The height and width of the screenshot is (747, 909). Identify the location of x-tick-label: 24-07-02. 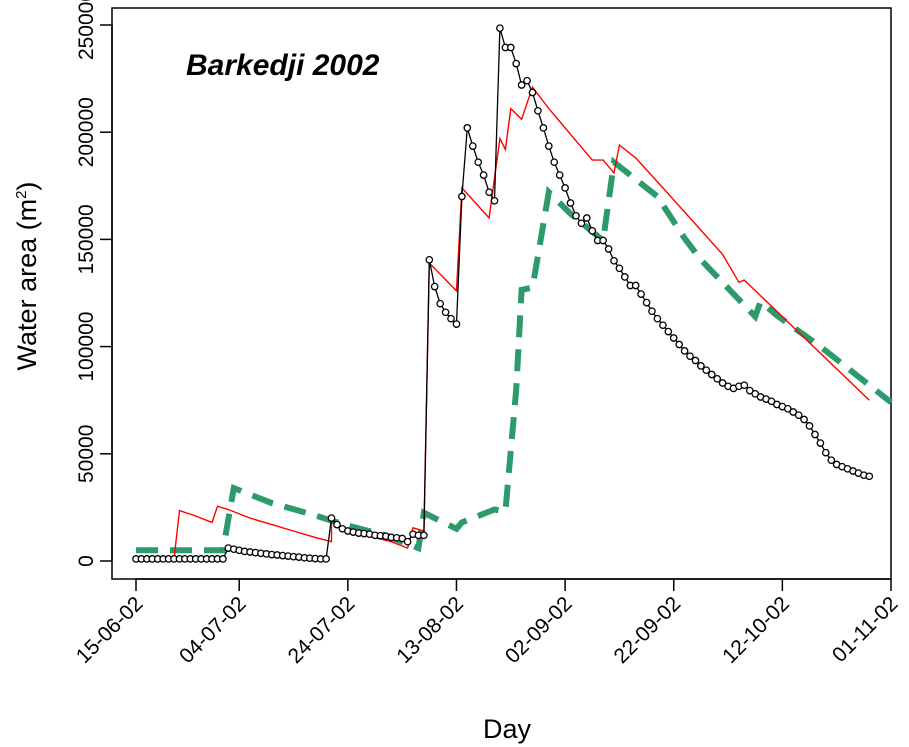
(322, 630).